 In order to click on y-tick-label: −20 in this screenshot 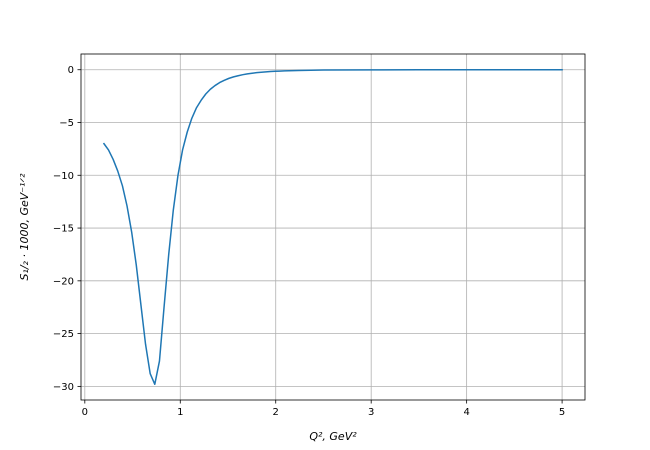, I will do `click(63, 281)`.